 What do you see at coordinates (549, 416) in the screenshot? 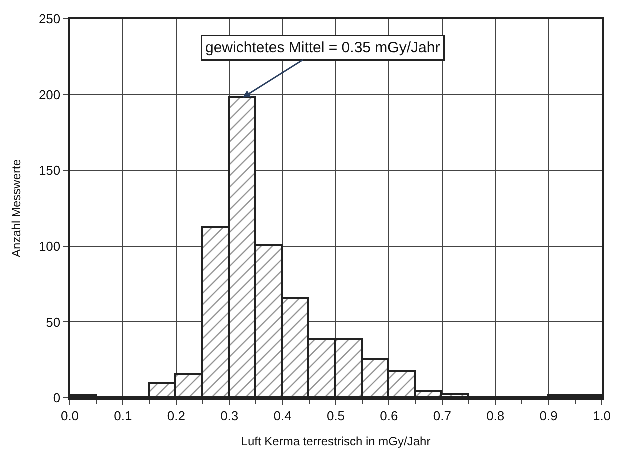
I see `x-tick-label: 0.9` at bounding box center [549, 416].